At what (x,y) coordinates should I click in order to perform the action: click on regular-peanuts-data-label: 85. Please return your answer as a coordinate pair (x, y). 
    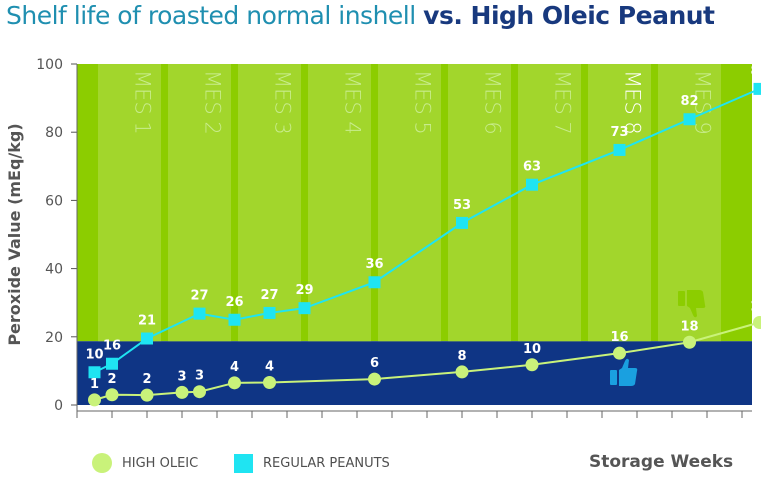
    Looking at the image, I should click on (755, 71).